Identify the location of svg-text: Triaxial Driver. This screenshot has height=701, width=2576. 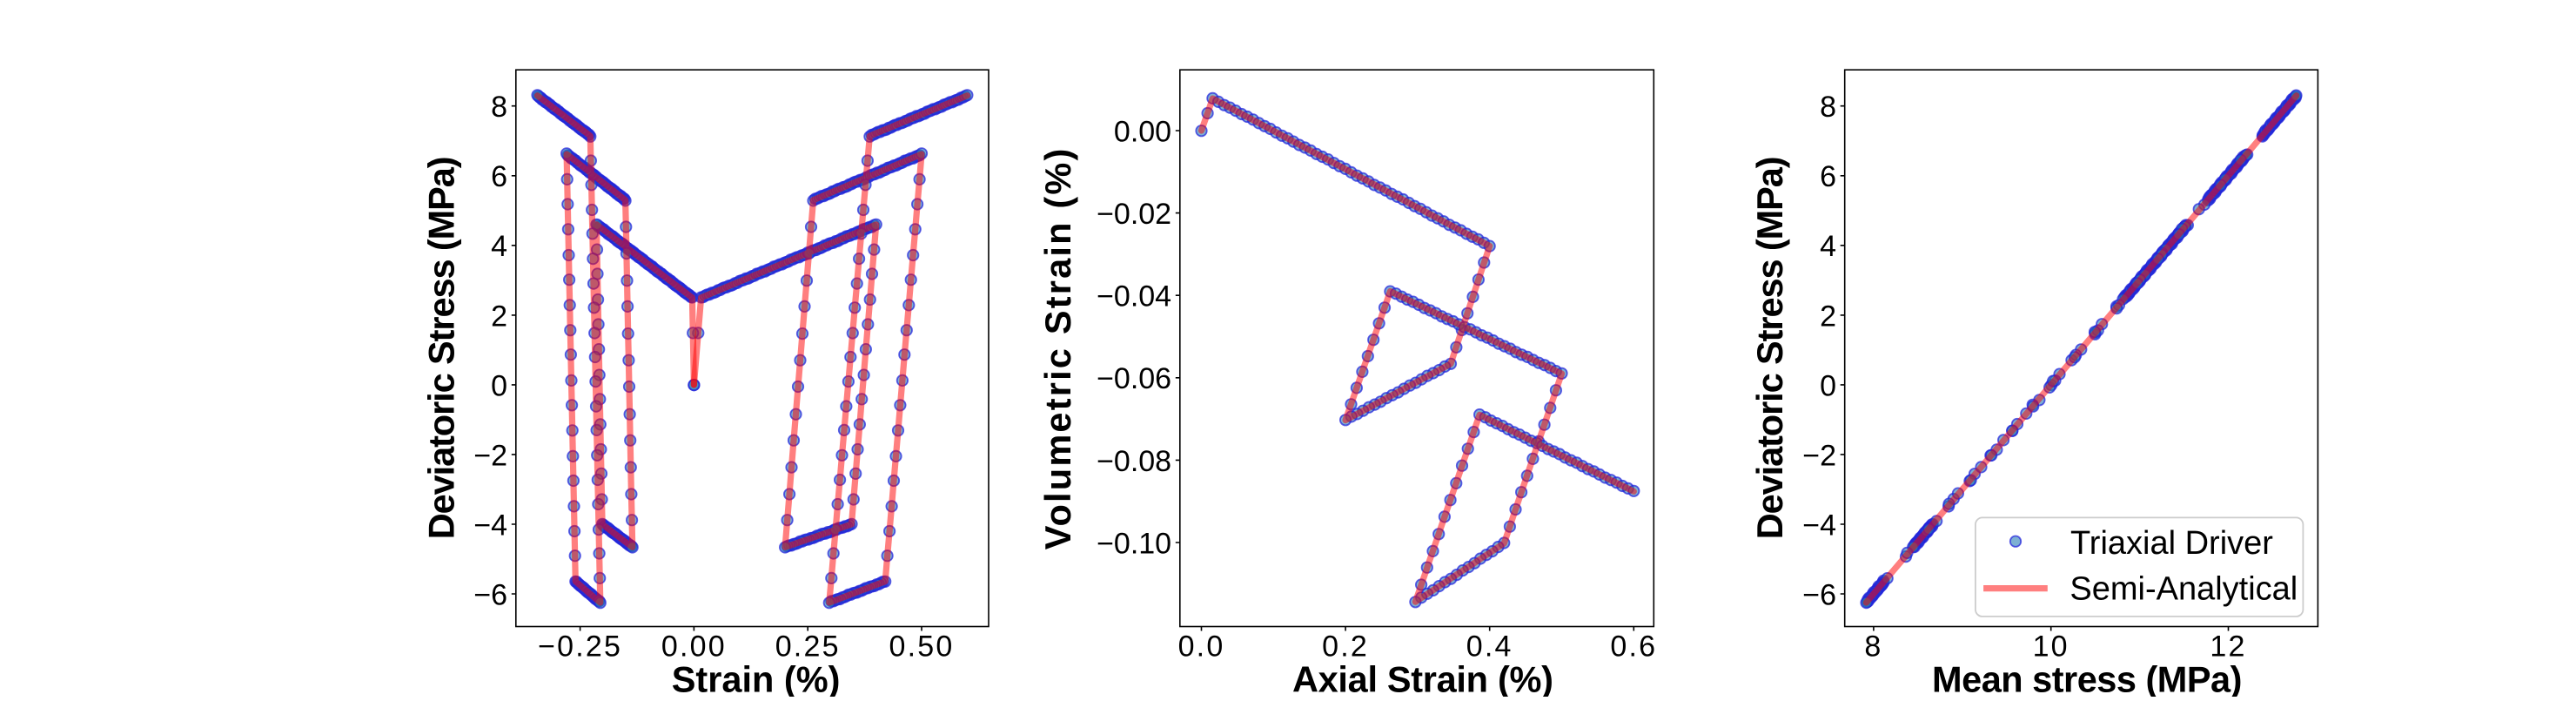
(2171, 543).